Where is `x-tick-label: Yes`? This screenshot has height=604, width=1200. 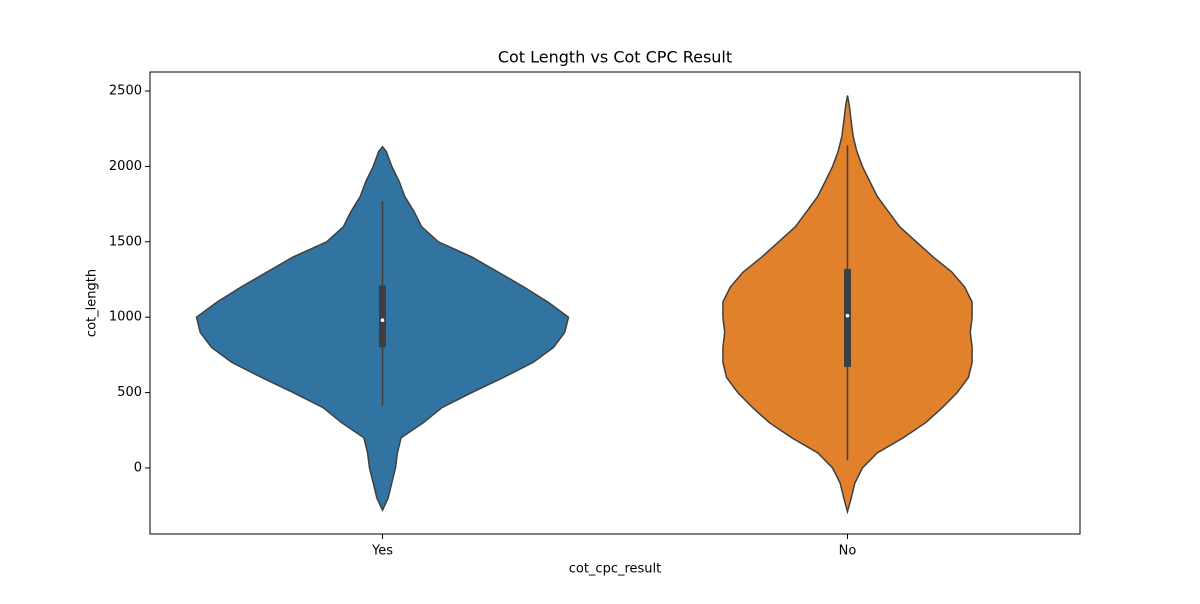
x-tick-label: Yes is located at coordinates (382, 551).